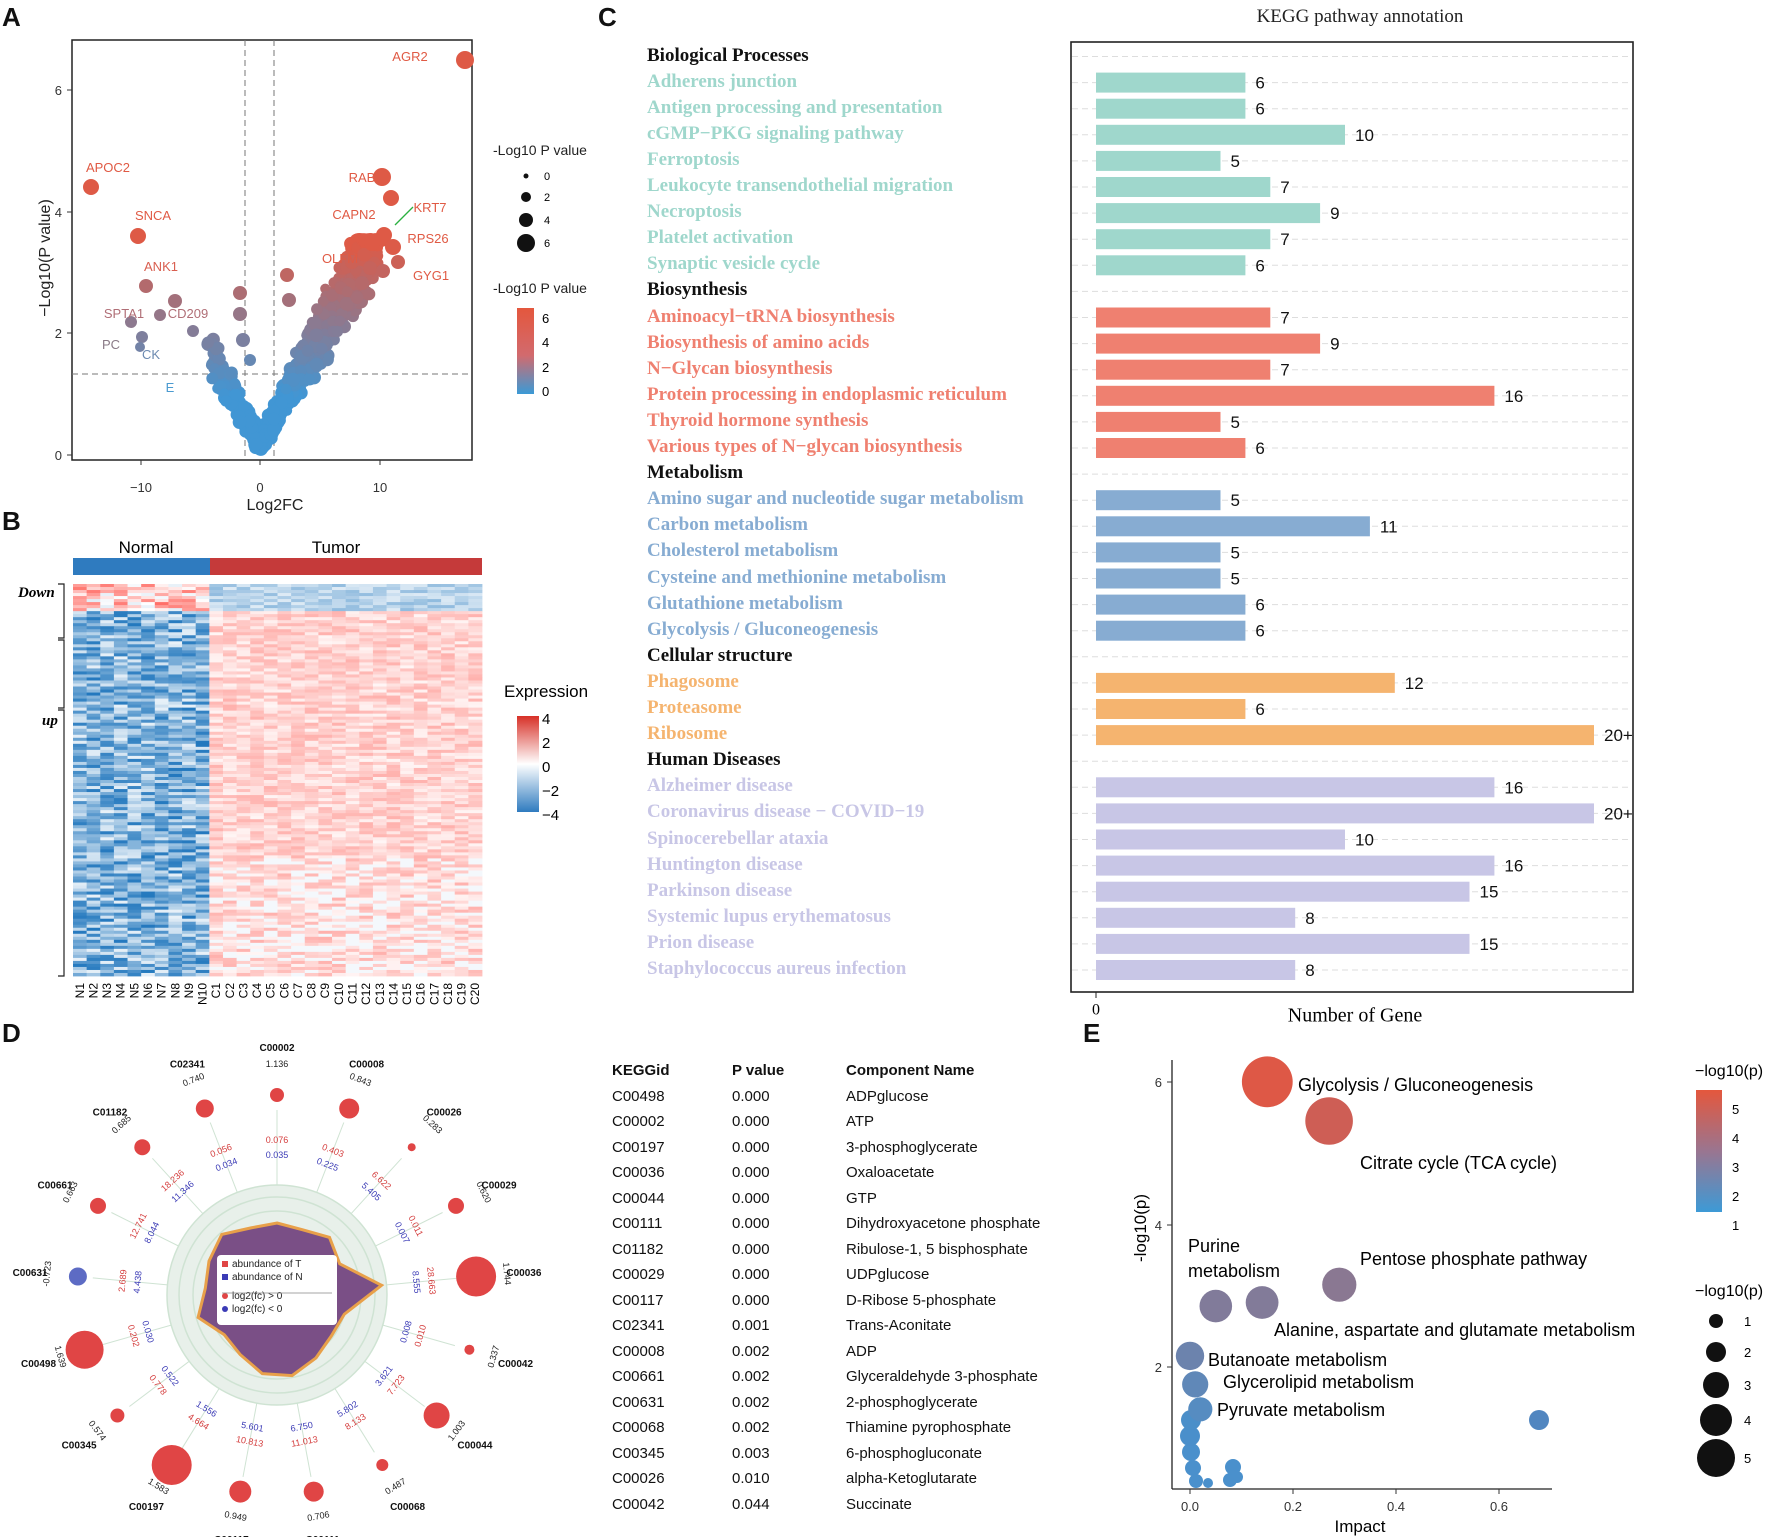 This screenshot has height=1537, width=1773. What do you see at coordinates (607, 17) in the screenshot?
I see `panel-label-c: C` at bounding box center [607, 17].